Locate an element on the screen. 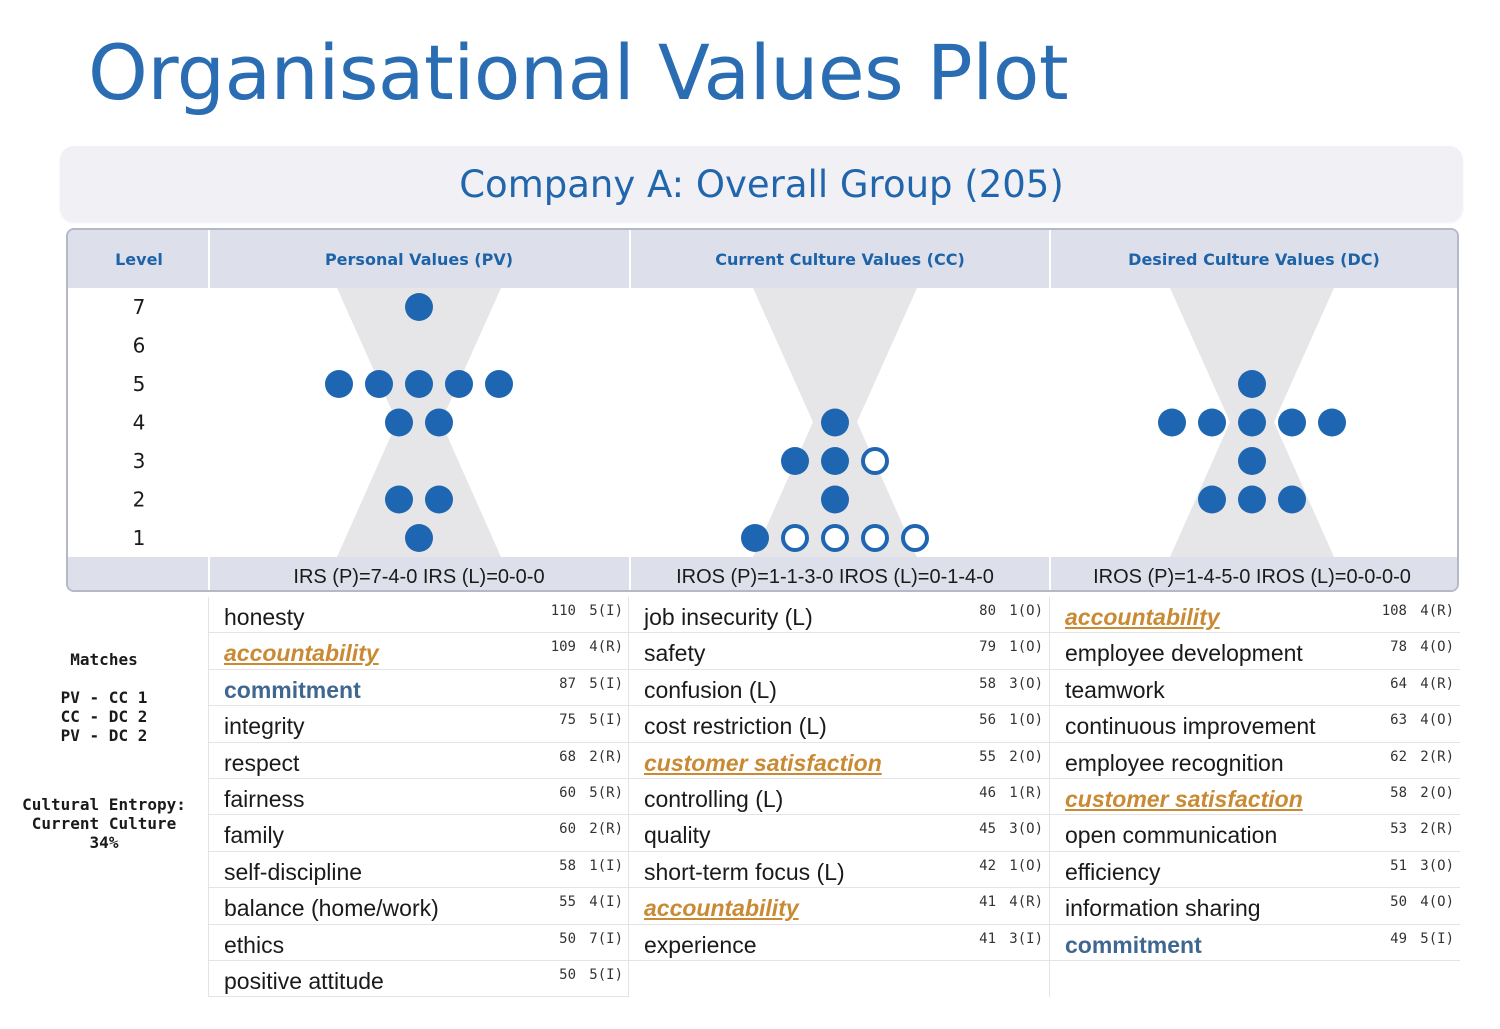 This screenshot has height=1029, width=1500. value-row: employee development 78 4(O) is located at coordinates (1255, 651).